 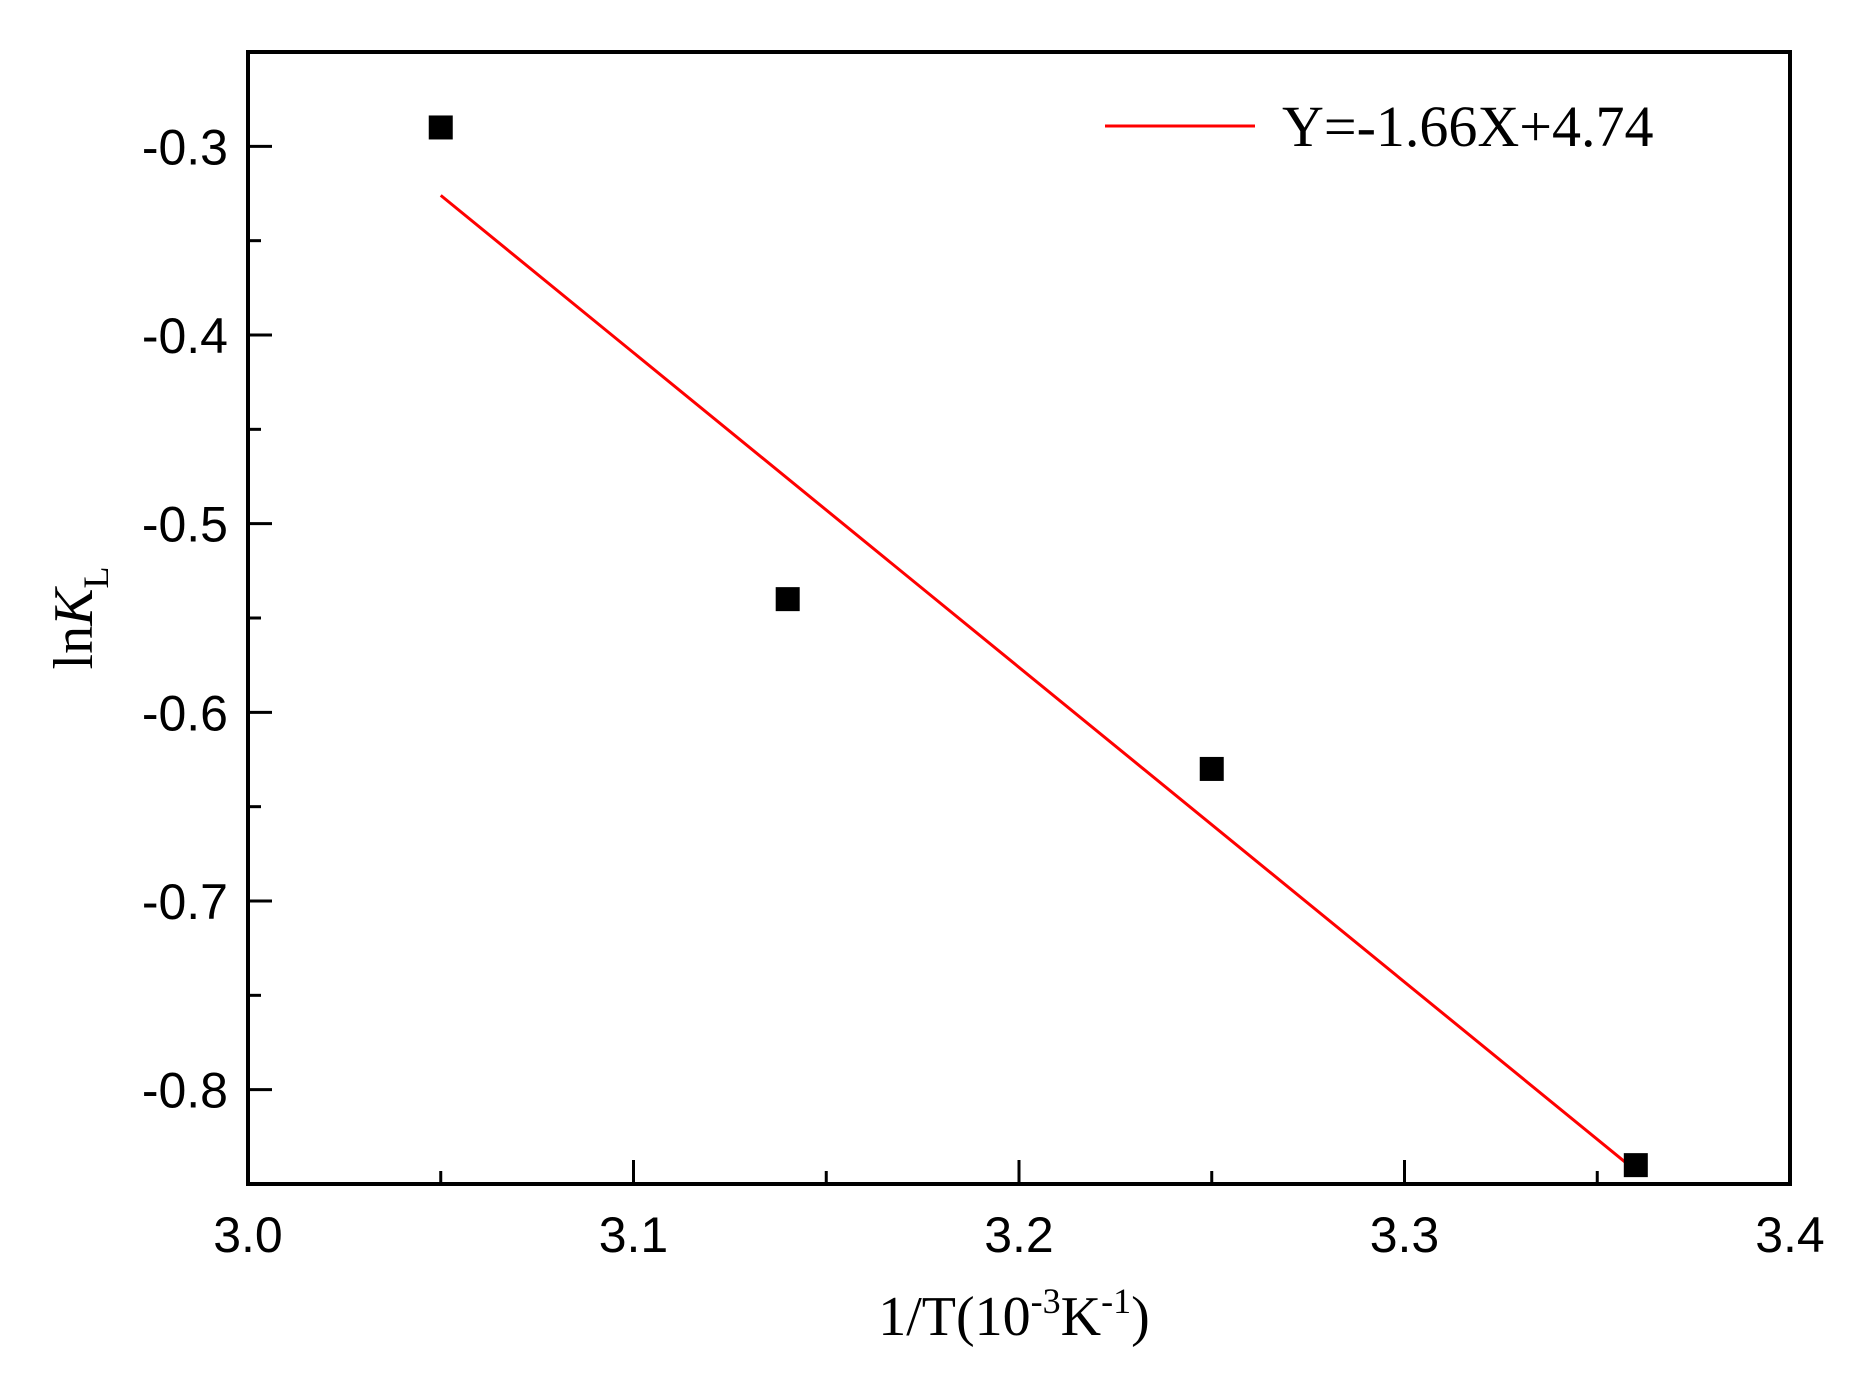 What do you see at coordinates (1081, 1317) in the screenshot?
I see `x-axis-title-mid: K` at bounding box center [1081, 1317].